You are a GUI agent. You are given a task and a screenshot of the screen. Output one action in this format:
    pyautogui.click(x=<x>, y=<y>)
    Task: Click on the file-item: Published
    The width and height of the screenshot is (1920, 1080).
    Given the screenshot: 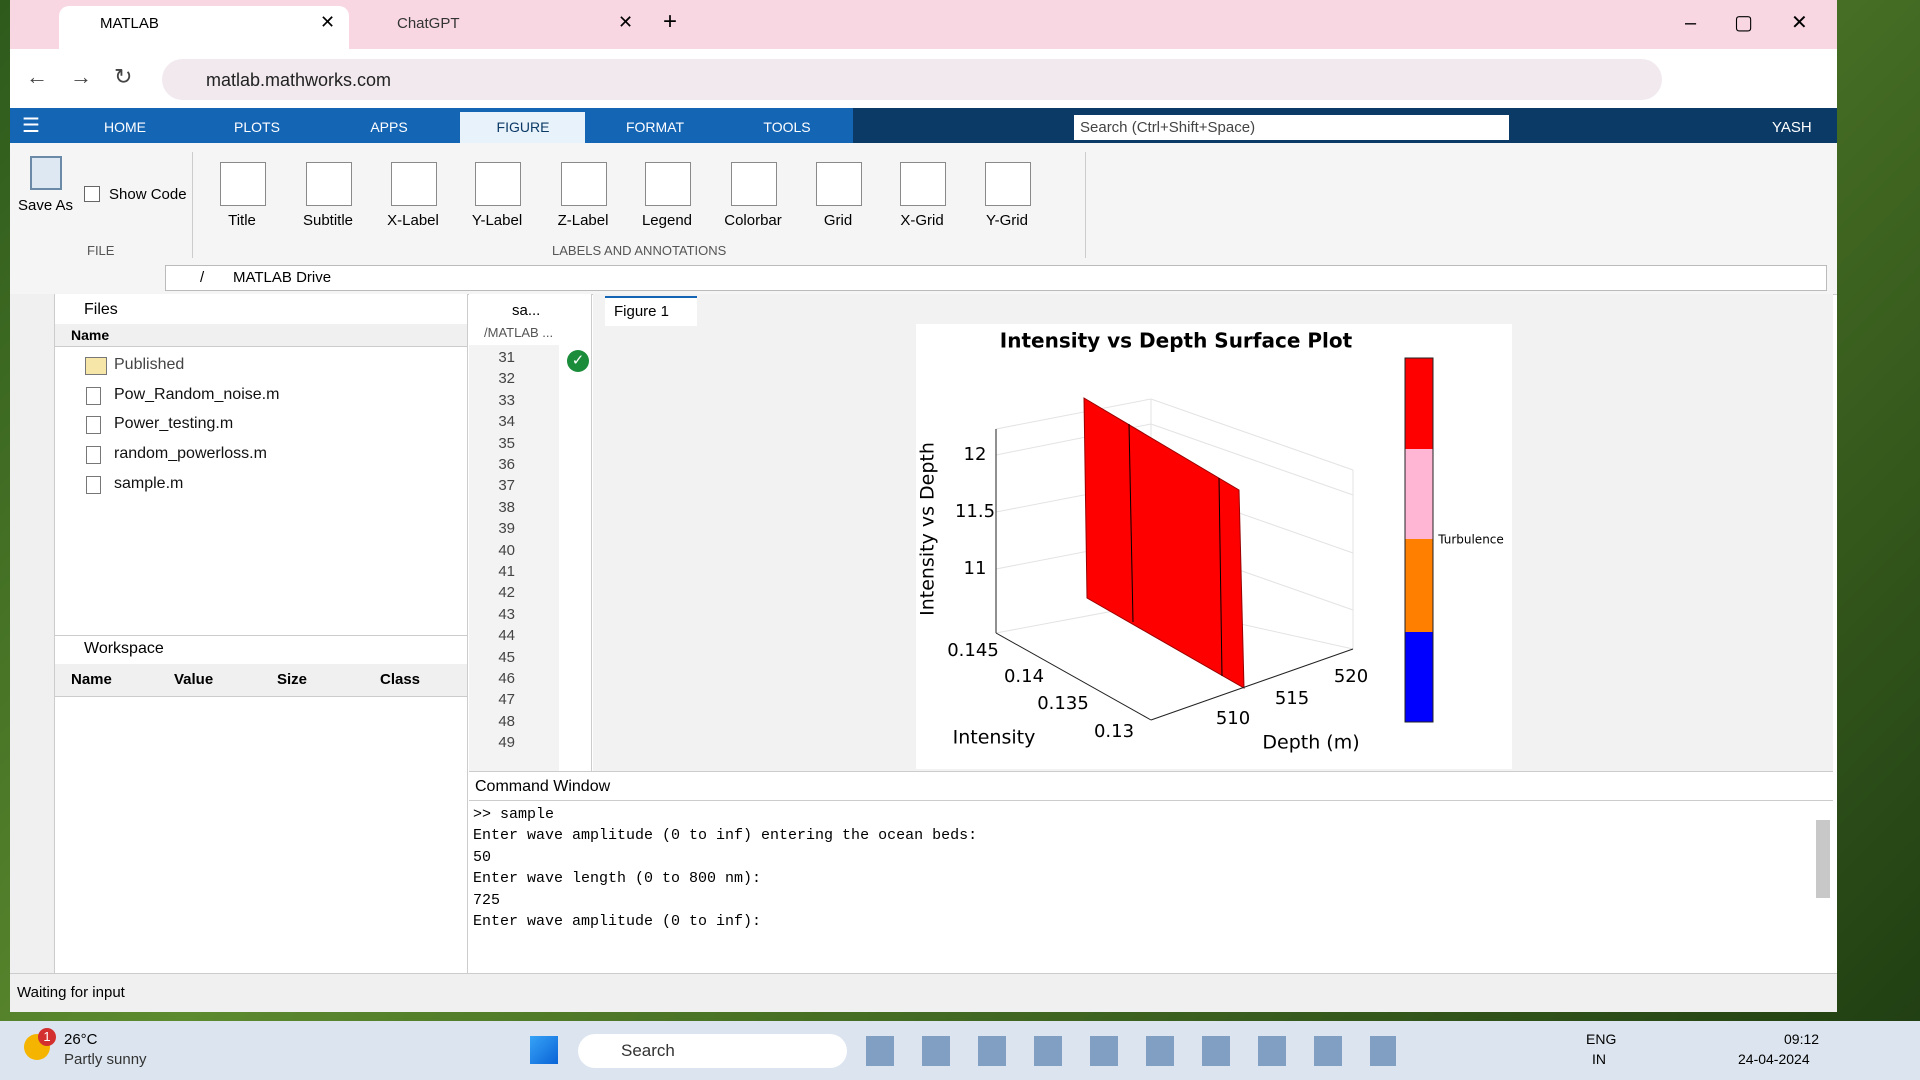 What is the action you would take?
    pyautogui.click(x=149, y=364)
    